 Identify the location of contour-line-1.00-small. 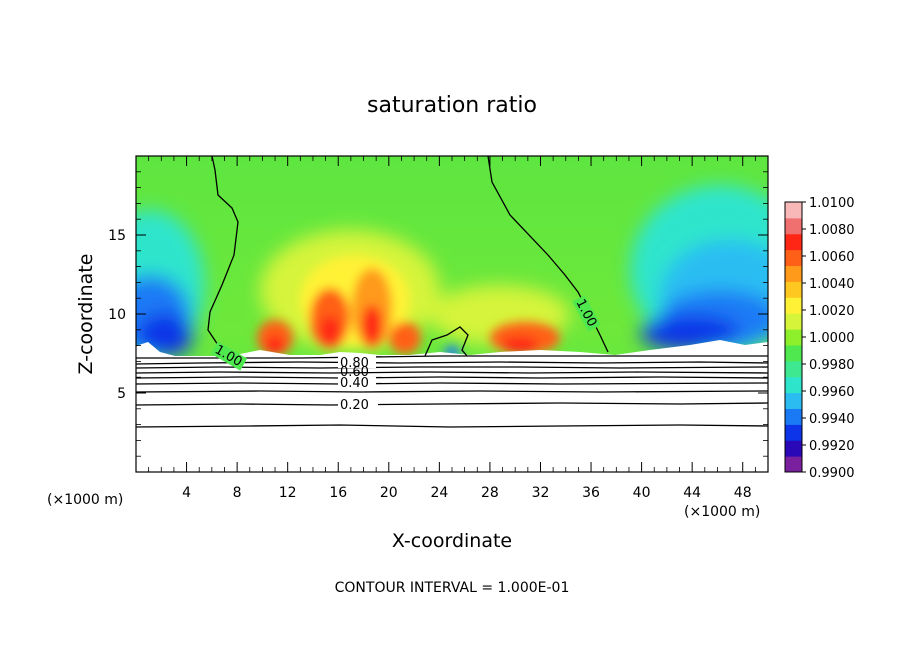
(446, 341).